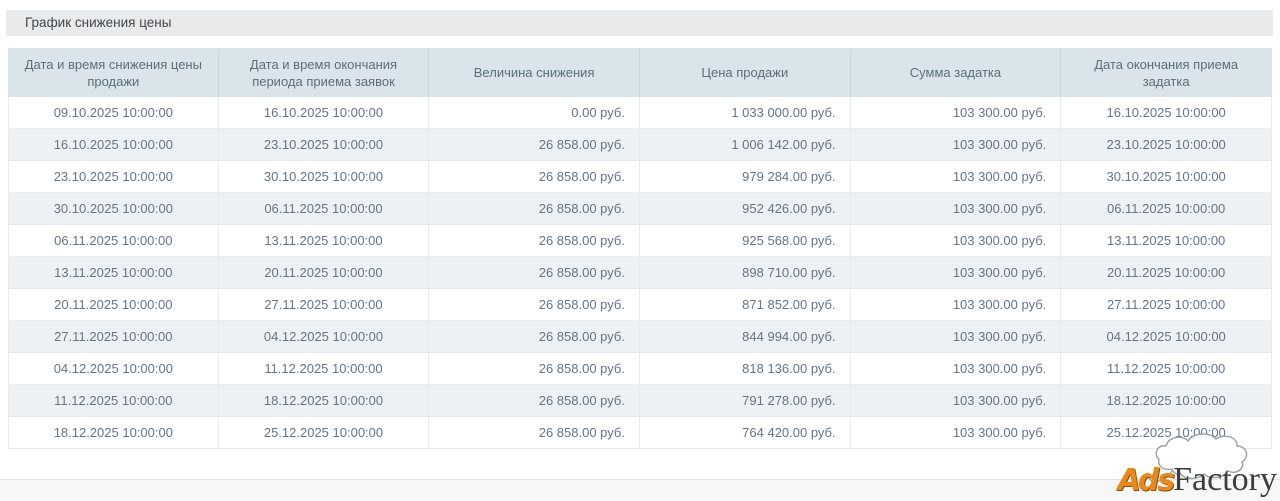 The width and height of the screenshot is (1280, 501). What do you see at coordinates (98, 22) in the screenshot?
I see `page-title: График снижения цены` at bounding box center [98, 22].